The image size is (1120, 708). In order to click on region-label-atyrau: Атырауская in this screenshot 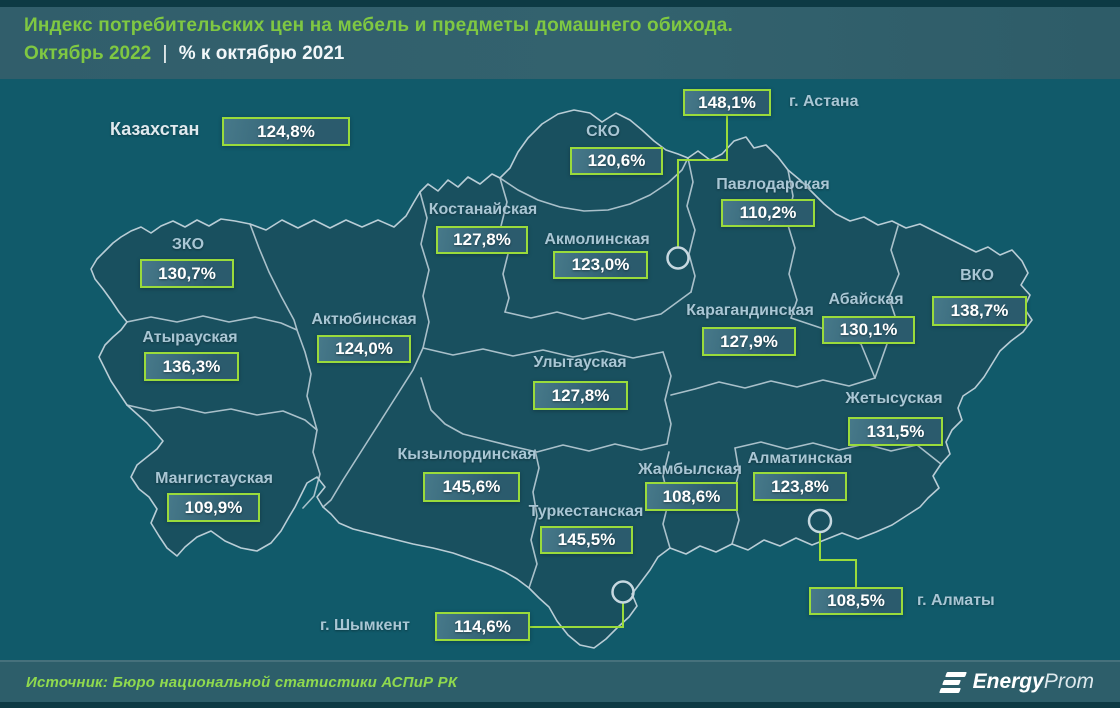, I will do `click(190, 337)`.